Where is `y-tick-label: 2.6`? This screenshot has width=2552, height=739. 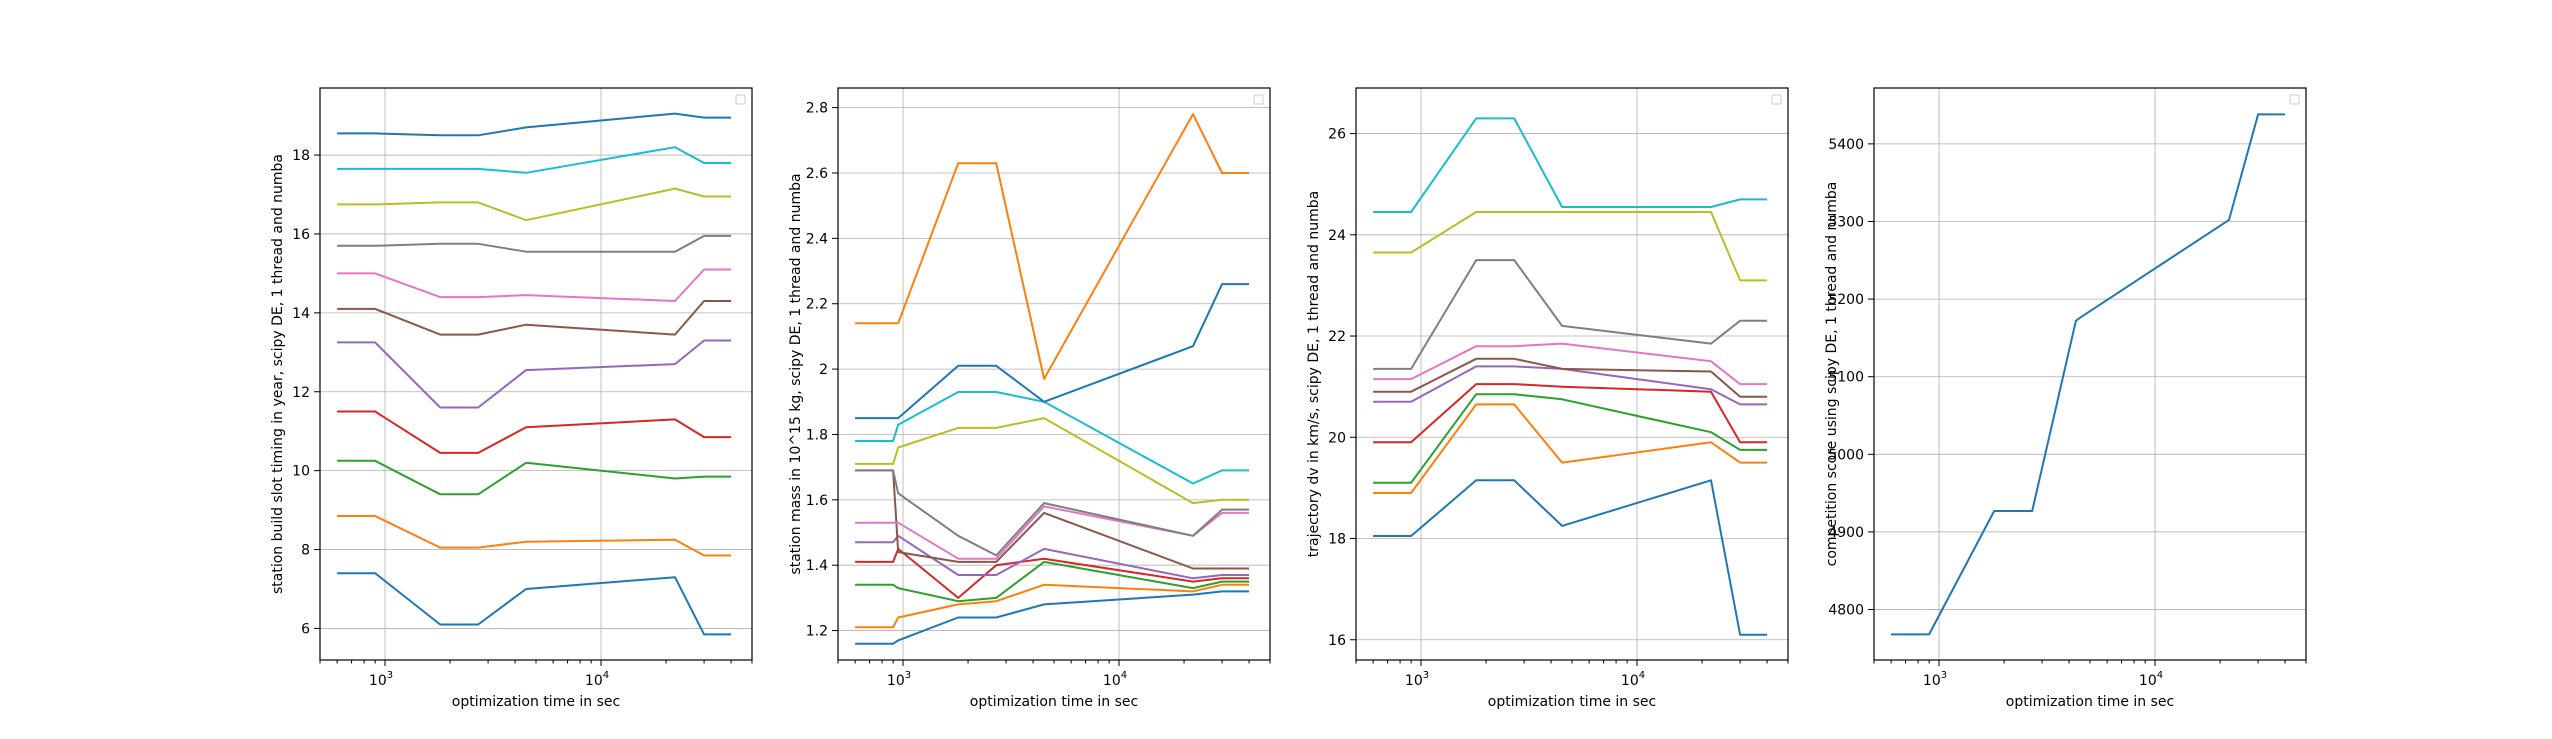 y-tick-label: 2.6 is located at coordinates (817, 174).